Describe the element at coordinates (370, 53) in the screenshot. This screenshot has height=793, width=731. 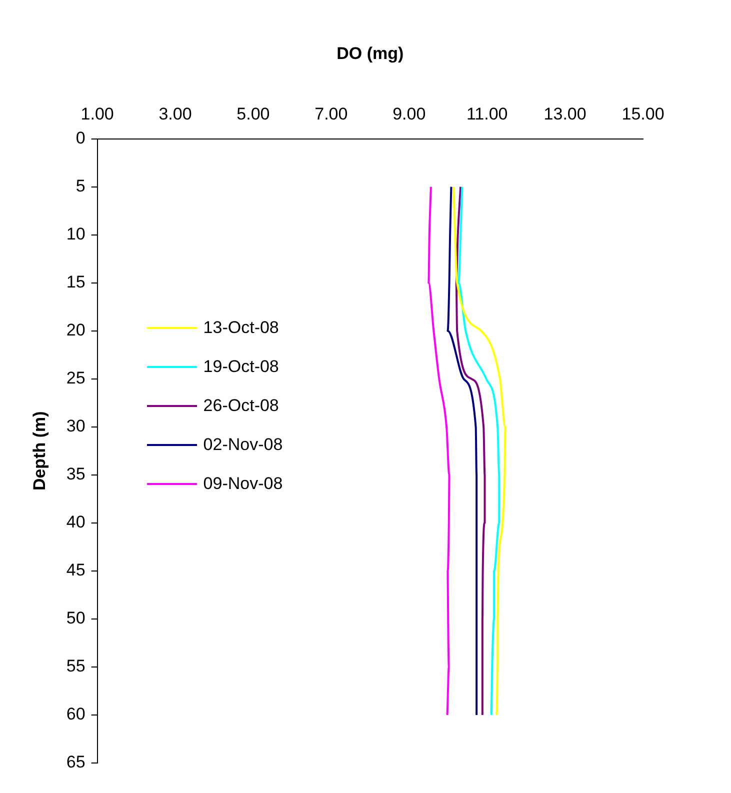
I see `x-axis-title: DO (mg)` at that location.